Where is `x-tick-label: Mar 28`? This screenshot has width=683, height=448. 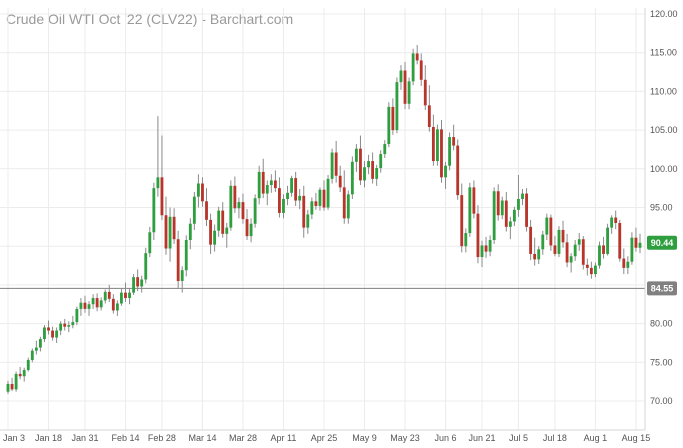
x-tick-label: Mar 28 is located at coordinates (243, 438).